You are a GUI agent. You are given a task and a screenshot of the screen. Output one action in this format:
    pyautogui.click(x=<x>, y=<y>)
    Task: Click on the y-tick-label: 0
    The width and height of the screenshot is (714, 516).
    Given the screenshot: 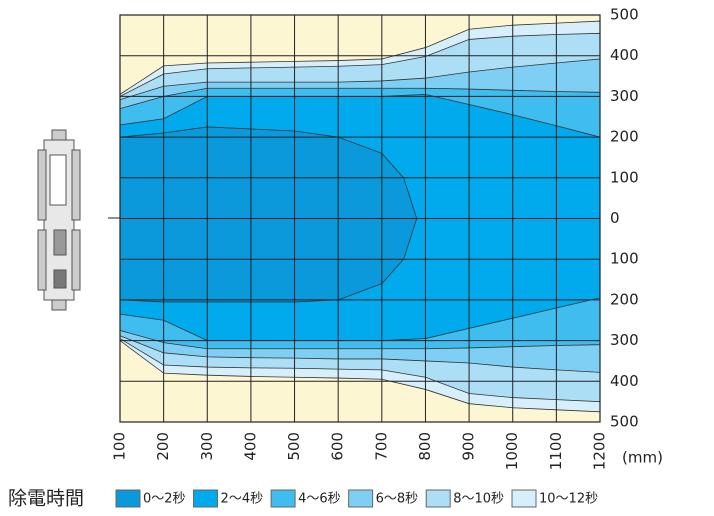 What is the action you would take?
    pyautogui.click(x=615, y=218)
    